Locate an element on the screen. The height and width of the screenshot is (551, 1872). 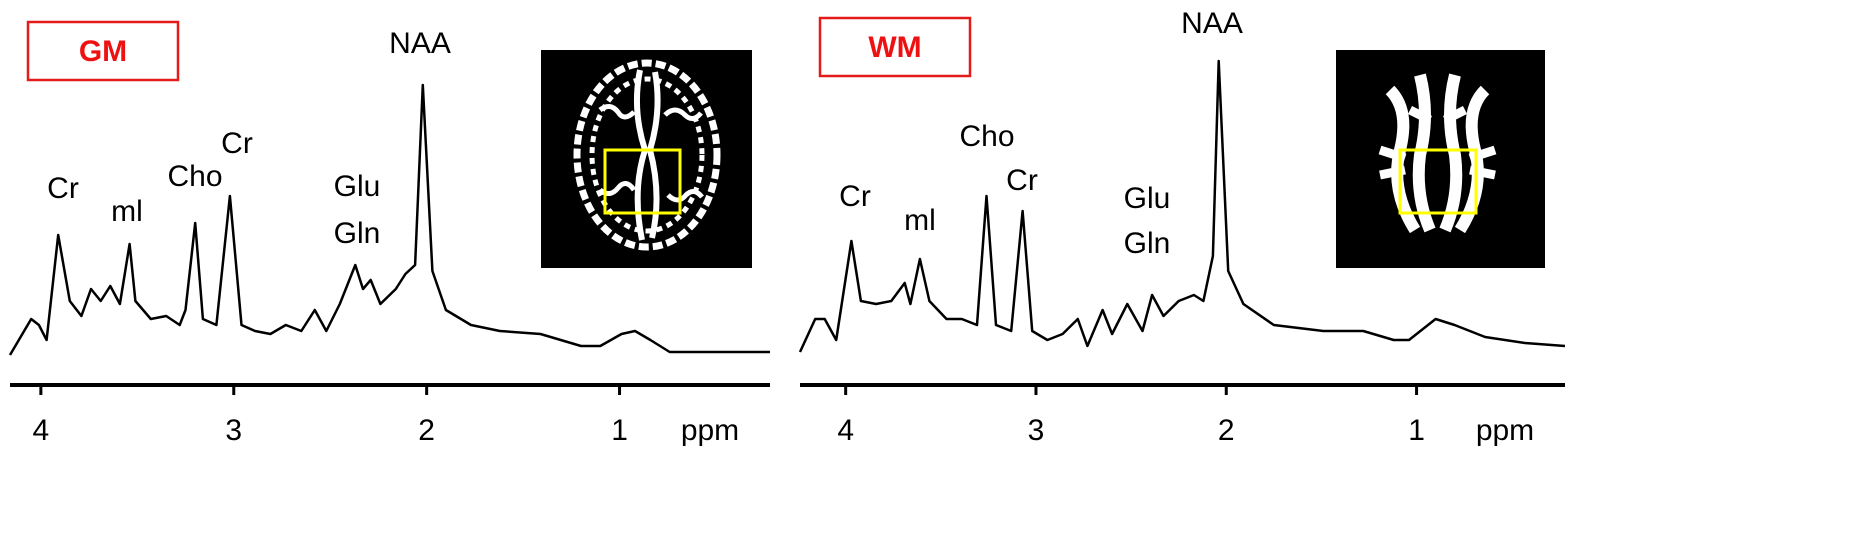
panel-label: WM is located at coordinates (894, 47).